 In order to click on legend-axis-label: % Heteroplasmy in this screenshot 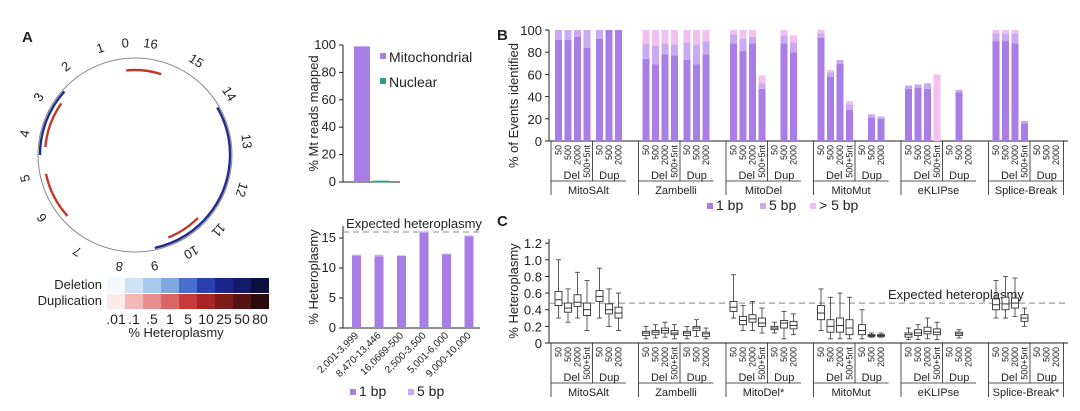, I will do `click(176, 332)`.